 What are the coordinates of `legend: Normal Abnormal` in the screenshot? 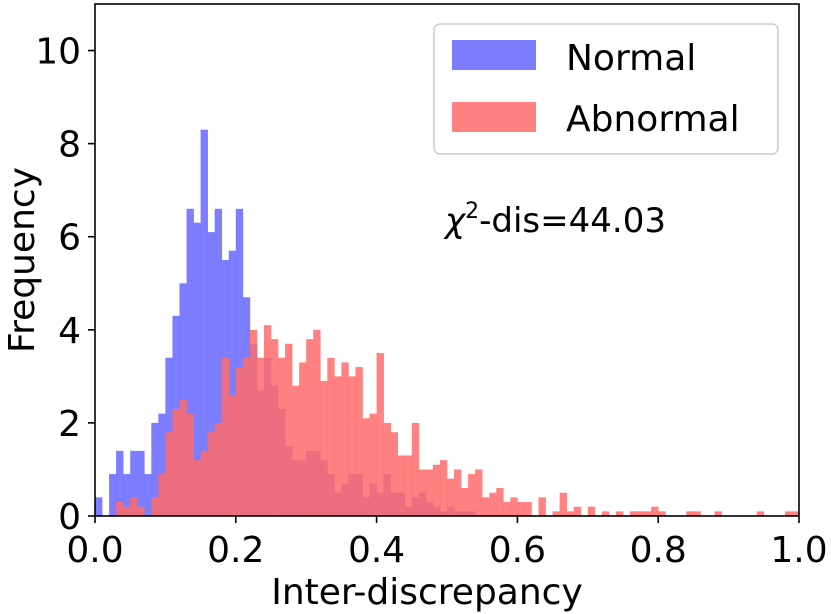 It's located at (606, 89).